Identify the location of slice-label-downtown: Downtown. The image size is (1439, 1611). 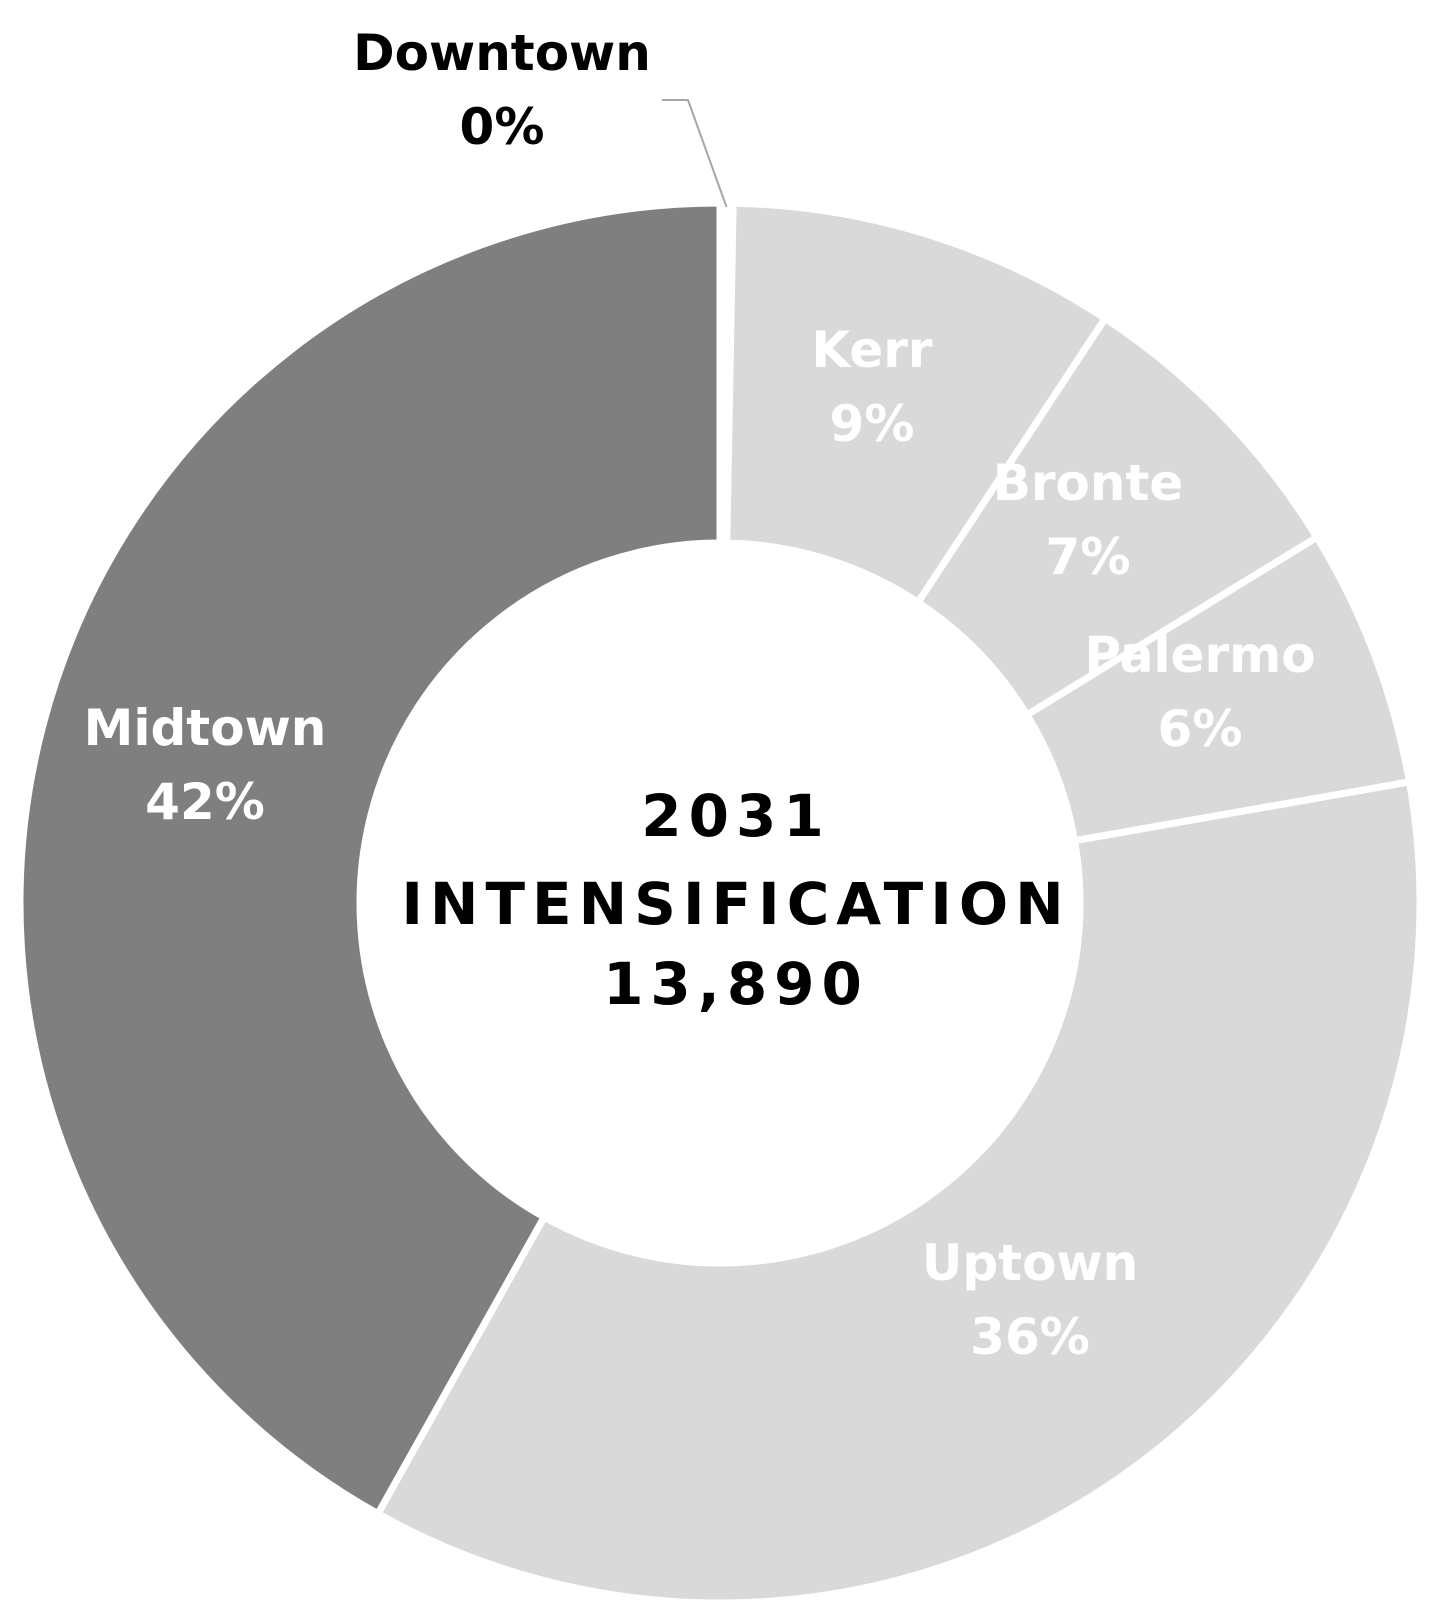
(502, 53).